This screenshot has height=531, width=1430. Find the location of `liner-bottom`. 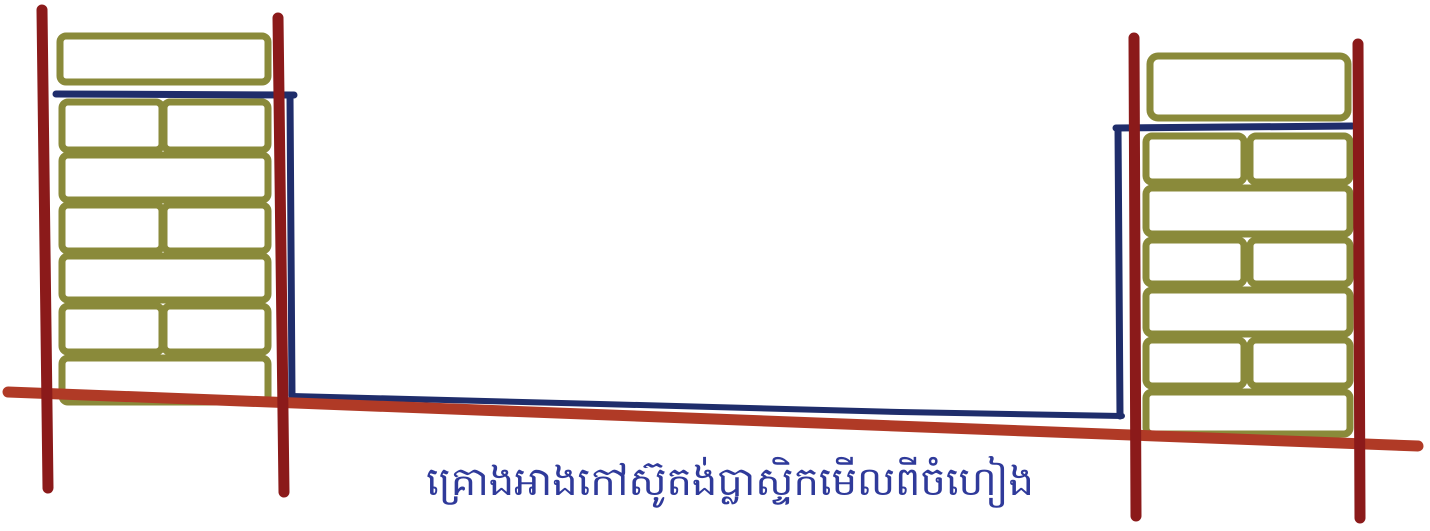

liner-bottom is located at coordinates (707, 406).